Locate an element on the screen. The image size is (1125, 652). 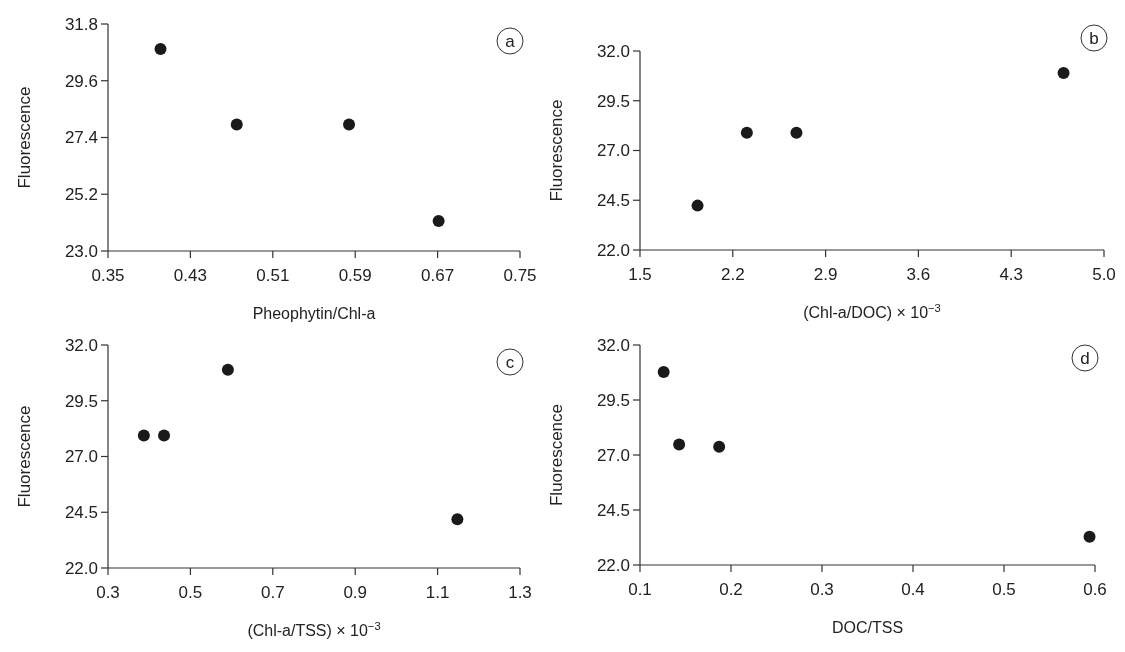
x-tick-label: 0.4 is located at coordinates (913, 589).